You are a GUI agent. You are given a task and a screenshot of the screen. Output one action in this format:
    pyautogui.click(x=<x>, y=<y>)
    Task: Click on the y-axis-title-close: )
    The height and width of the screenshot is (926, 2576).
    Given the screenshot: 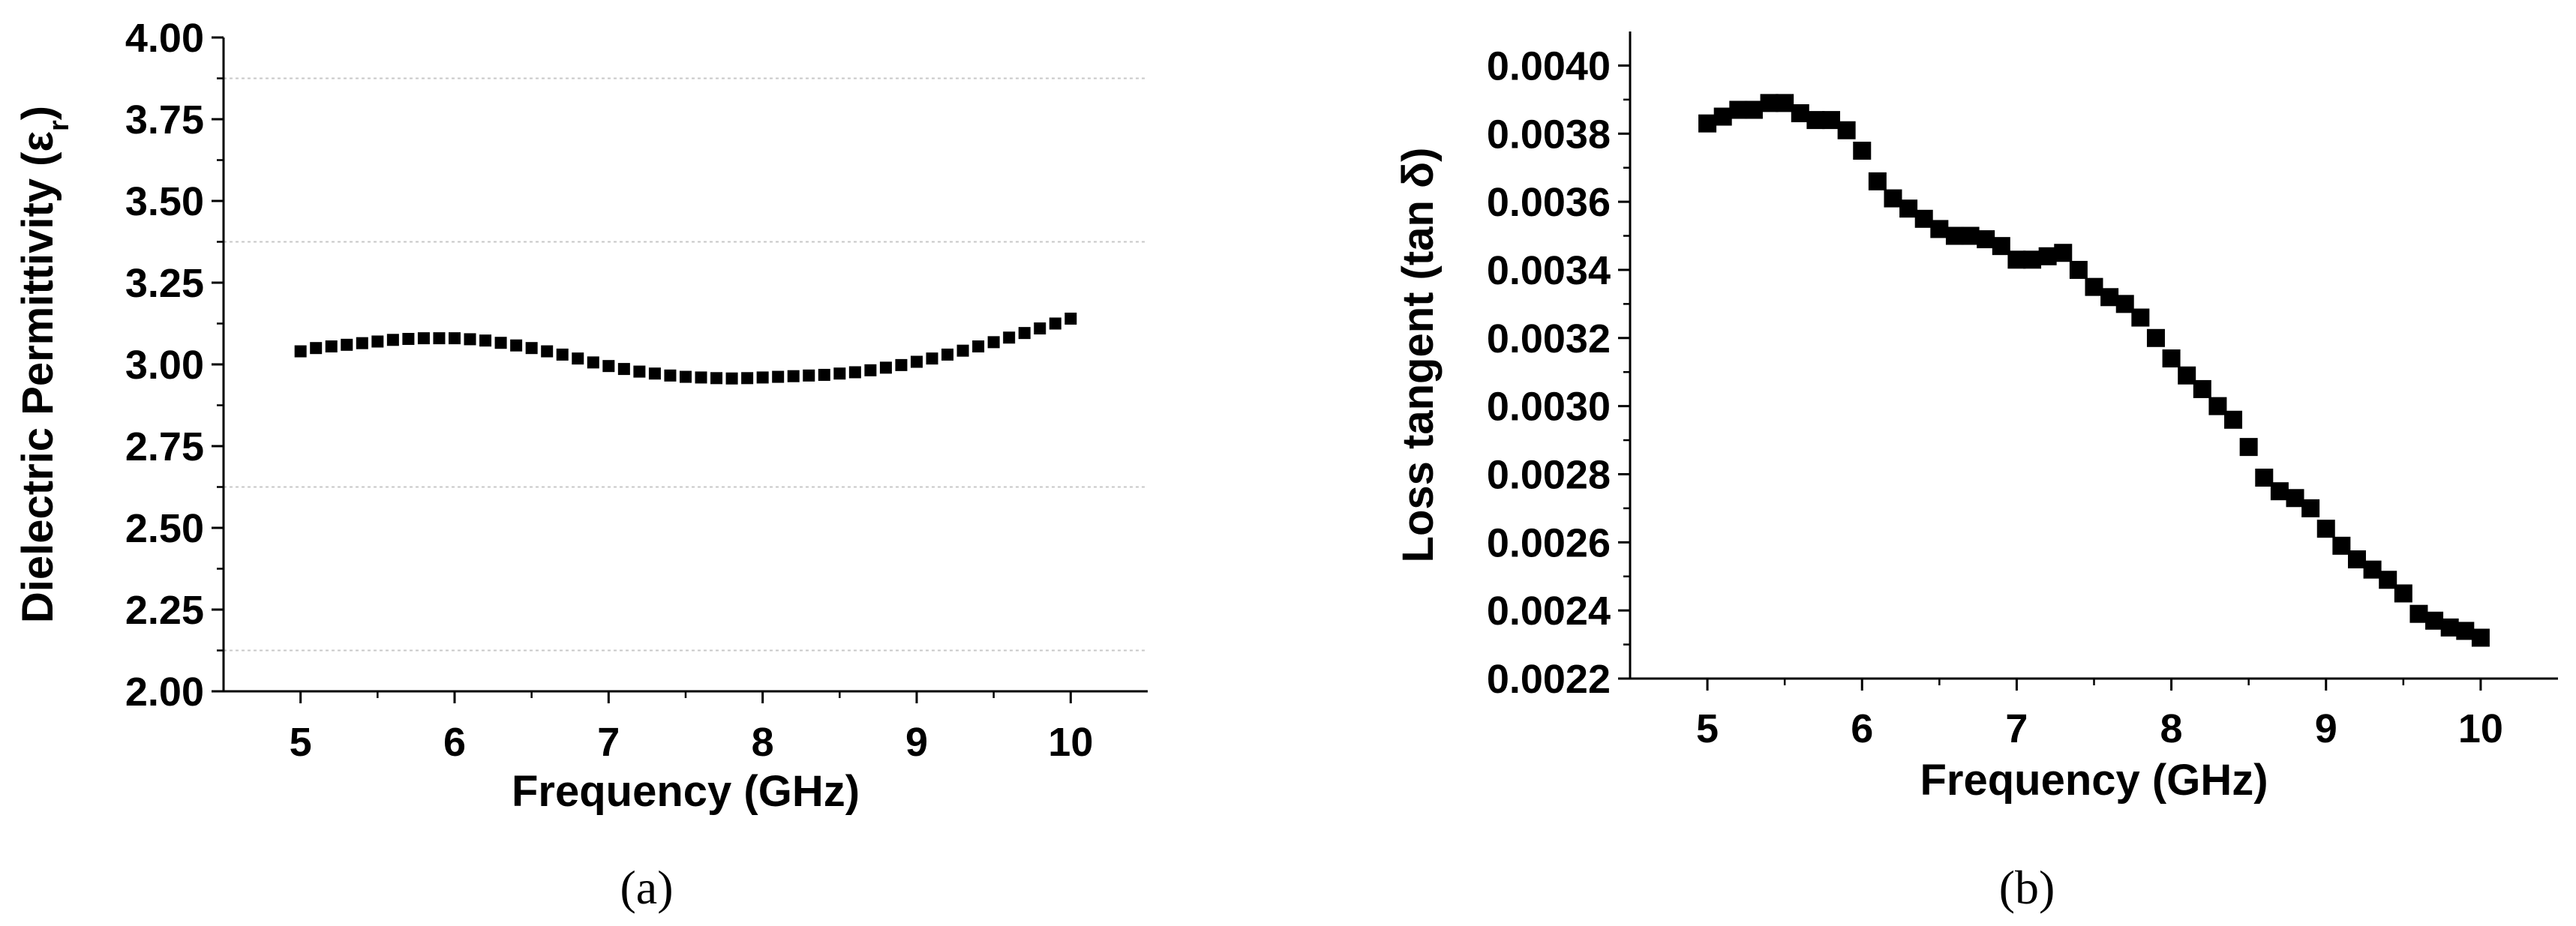 What is the action you would take?
    pyautogui.click(x=38, y=113)
    